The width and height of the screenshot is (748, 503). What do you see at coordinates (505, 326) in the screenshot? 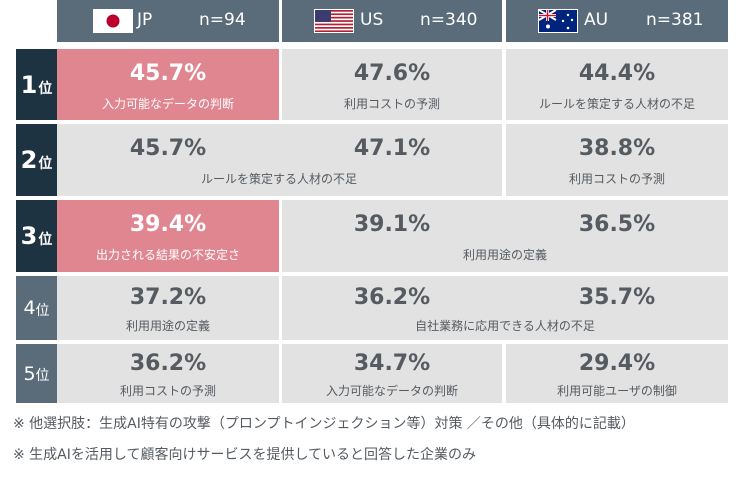
I see `label-r4-us-au: 自社業務に応用できる人材の不足` at bounding box center [505, 326].